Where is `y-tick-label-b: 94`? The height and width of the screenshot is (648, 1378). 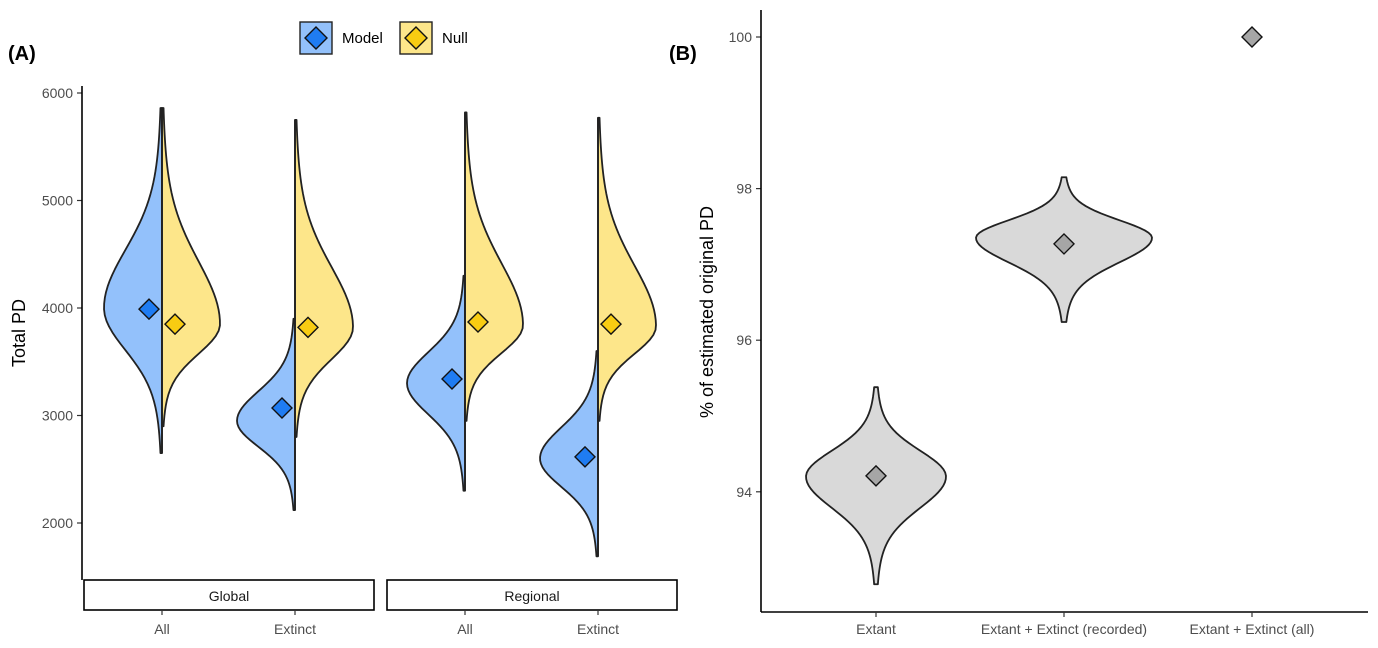 y-tick-label-b: 94 is located at coordinates (744, 492).